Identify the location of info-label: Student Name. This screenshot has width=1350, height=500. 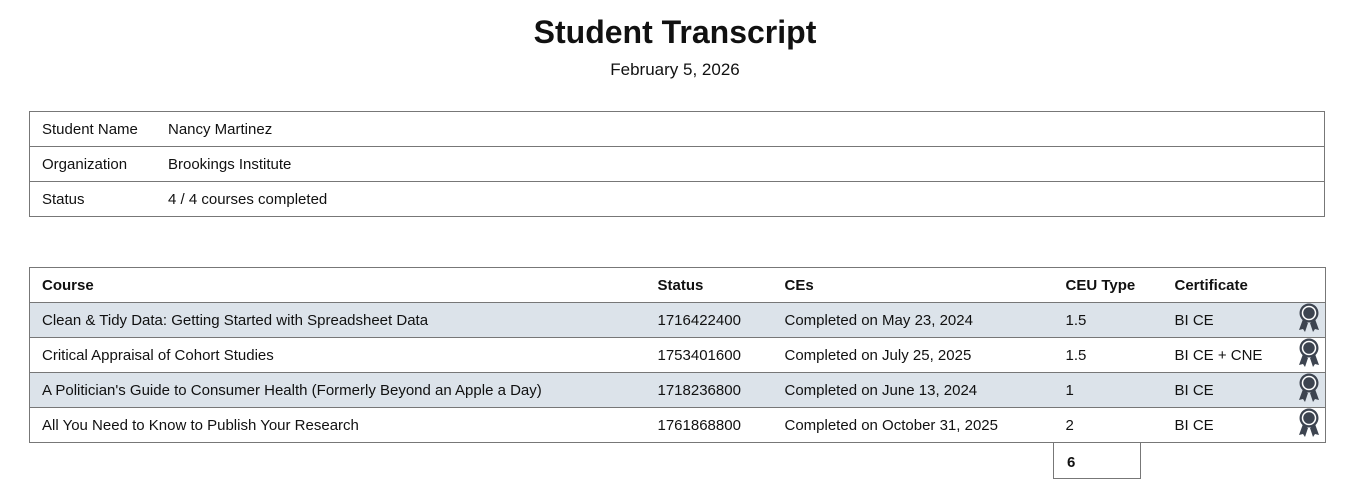
(92, 129).